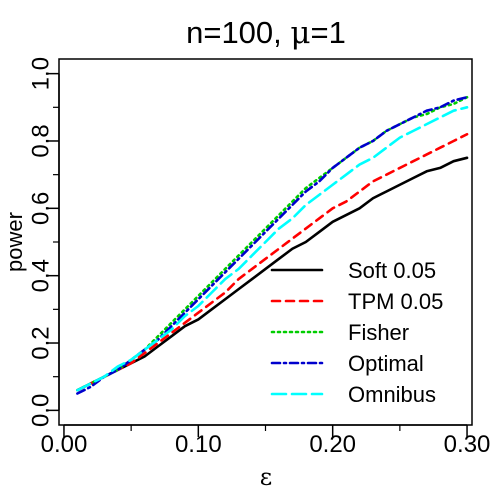 The width and height of the screenshot is (500, 500). Describe the element at coordinates (467, 444) in the screenshot. I see `x-tick-label: 0.30` at that location.